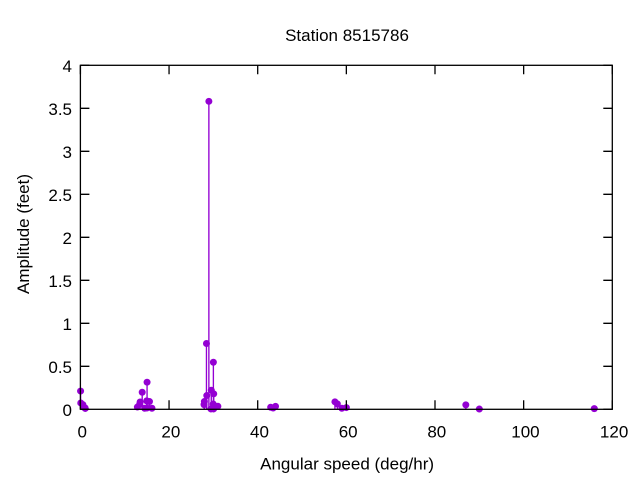 The height and width of the screenshot is (480, 640). I want to click on svg-text: Amplitude (feet), so click(23, 234).